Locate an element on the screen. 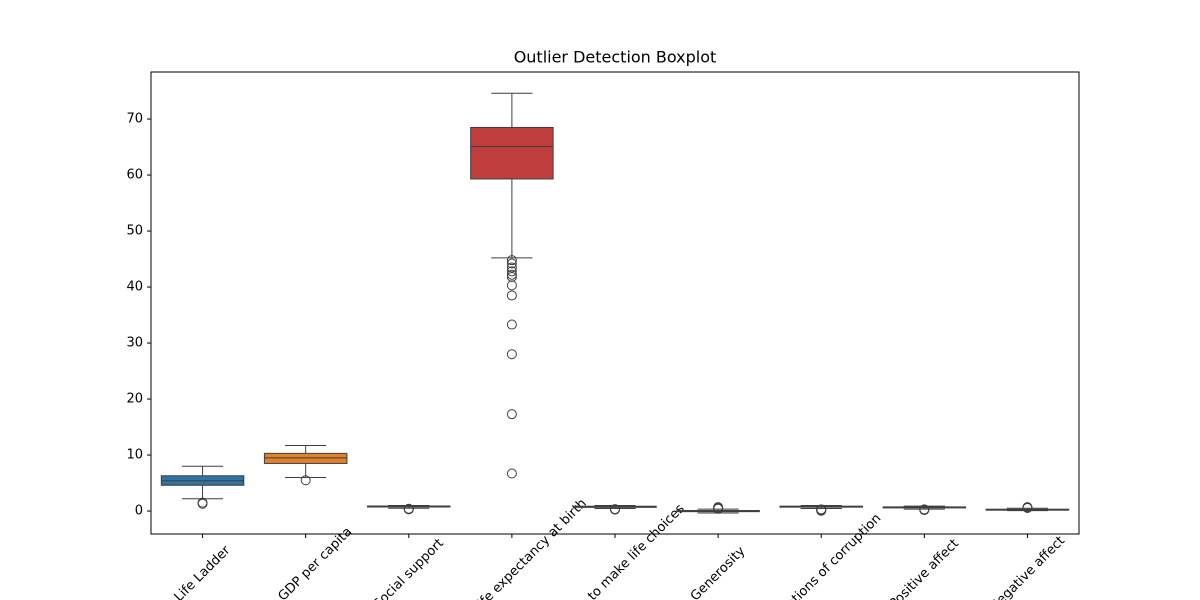  y-tick-label: 0 is located at coordinates (139, 511).